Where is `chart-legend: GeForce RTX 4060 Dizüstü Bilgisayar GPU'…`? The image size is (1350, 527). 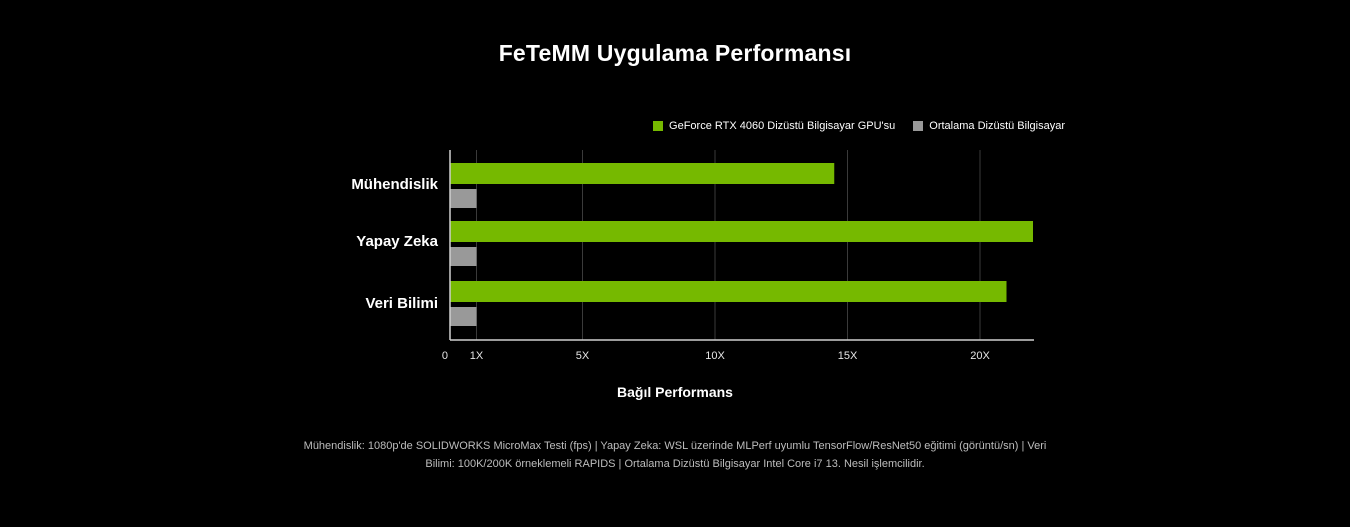
chart-legend: GeForce RTX 4060 Dizüstü Bilgisayar GPU'… is located at coordinates (850, 126).